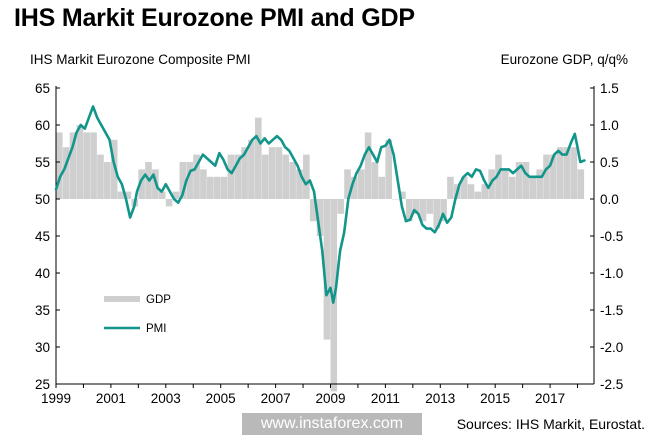 The image size is (665, 442). I want to click on left-tick-label: 45, so click(42, 236).